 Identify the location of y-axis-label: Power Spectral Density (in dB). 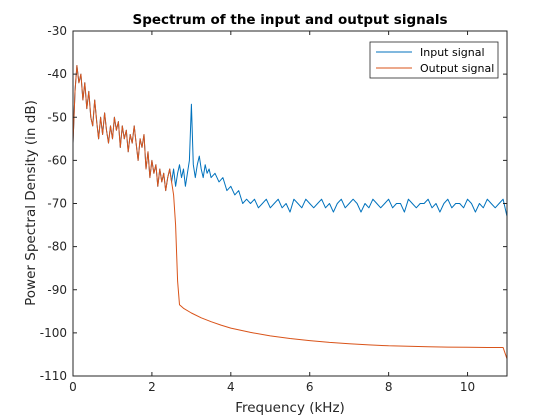
(31, 203).